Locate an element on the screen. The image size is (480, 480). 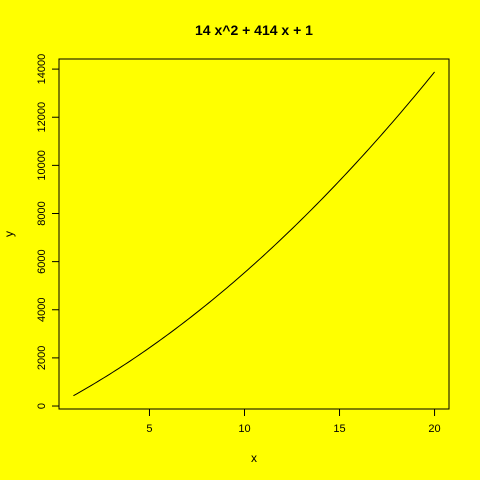
y-tick-label: 6000 is located at coordinates (42, 261).